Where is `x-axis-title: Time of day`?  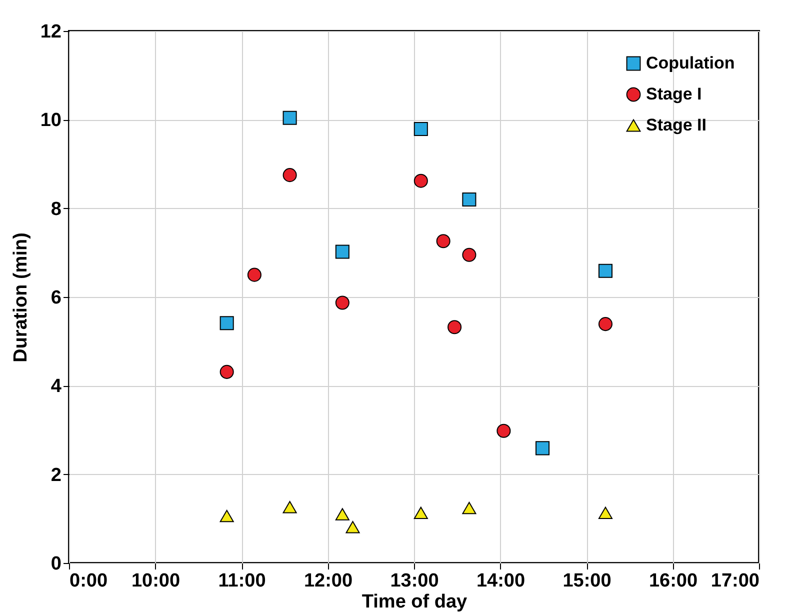 x-axis-title: Time of day is located at coordinates (415, 602).